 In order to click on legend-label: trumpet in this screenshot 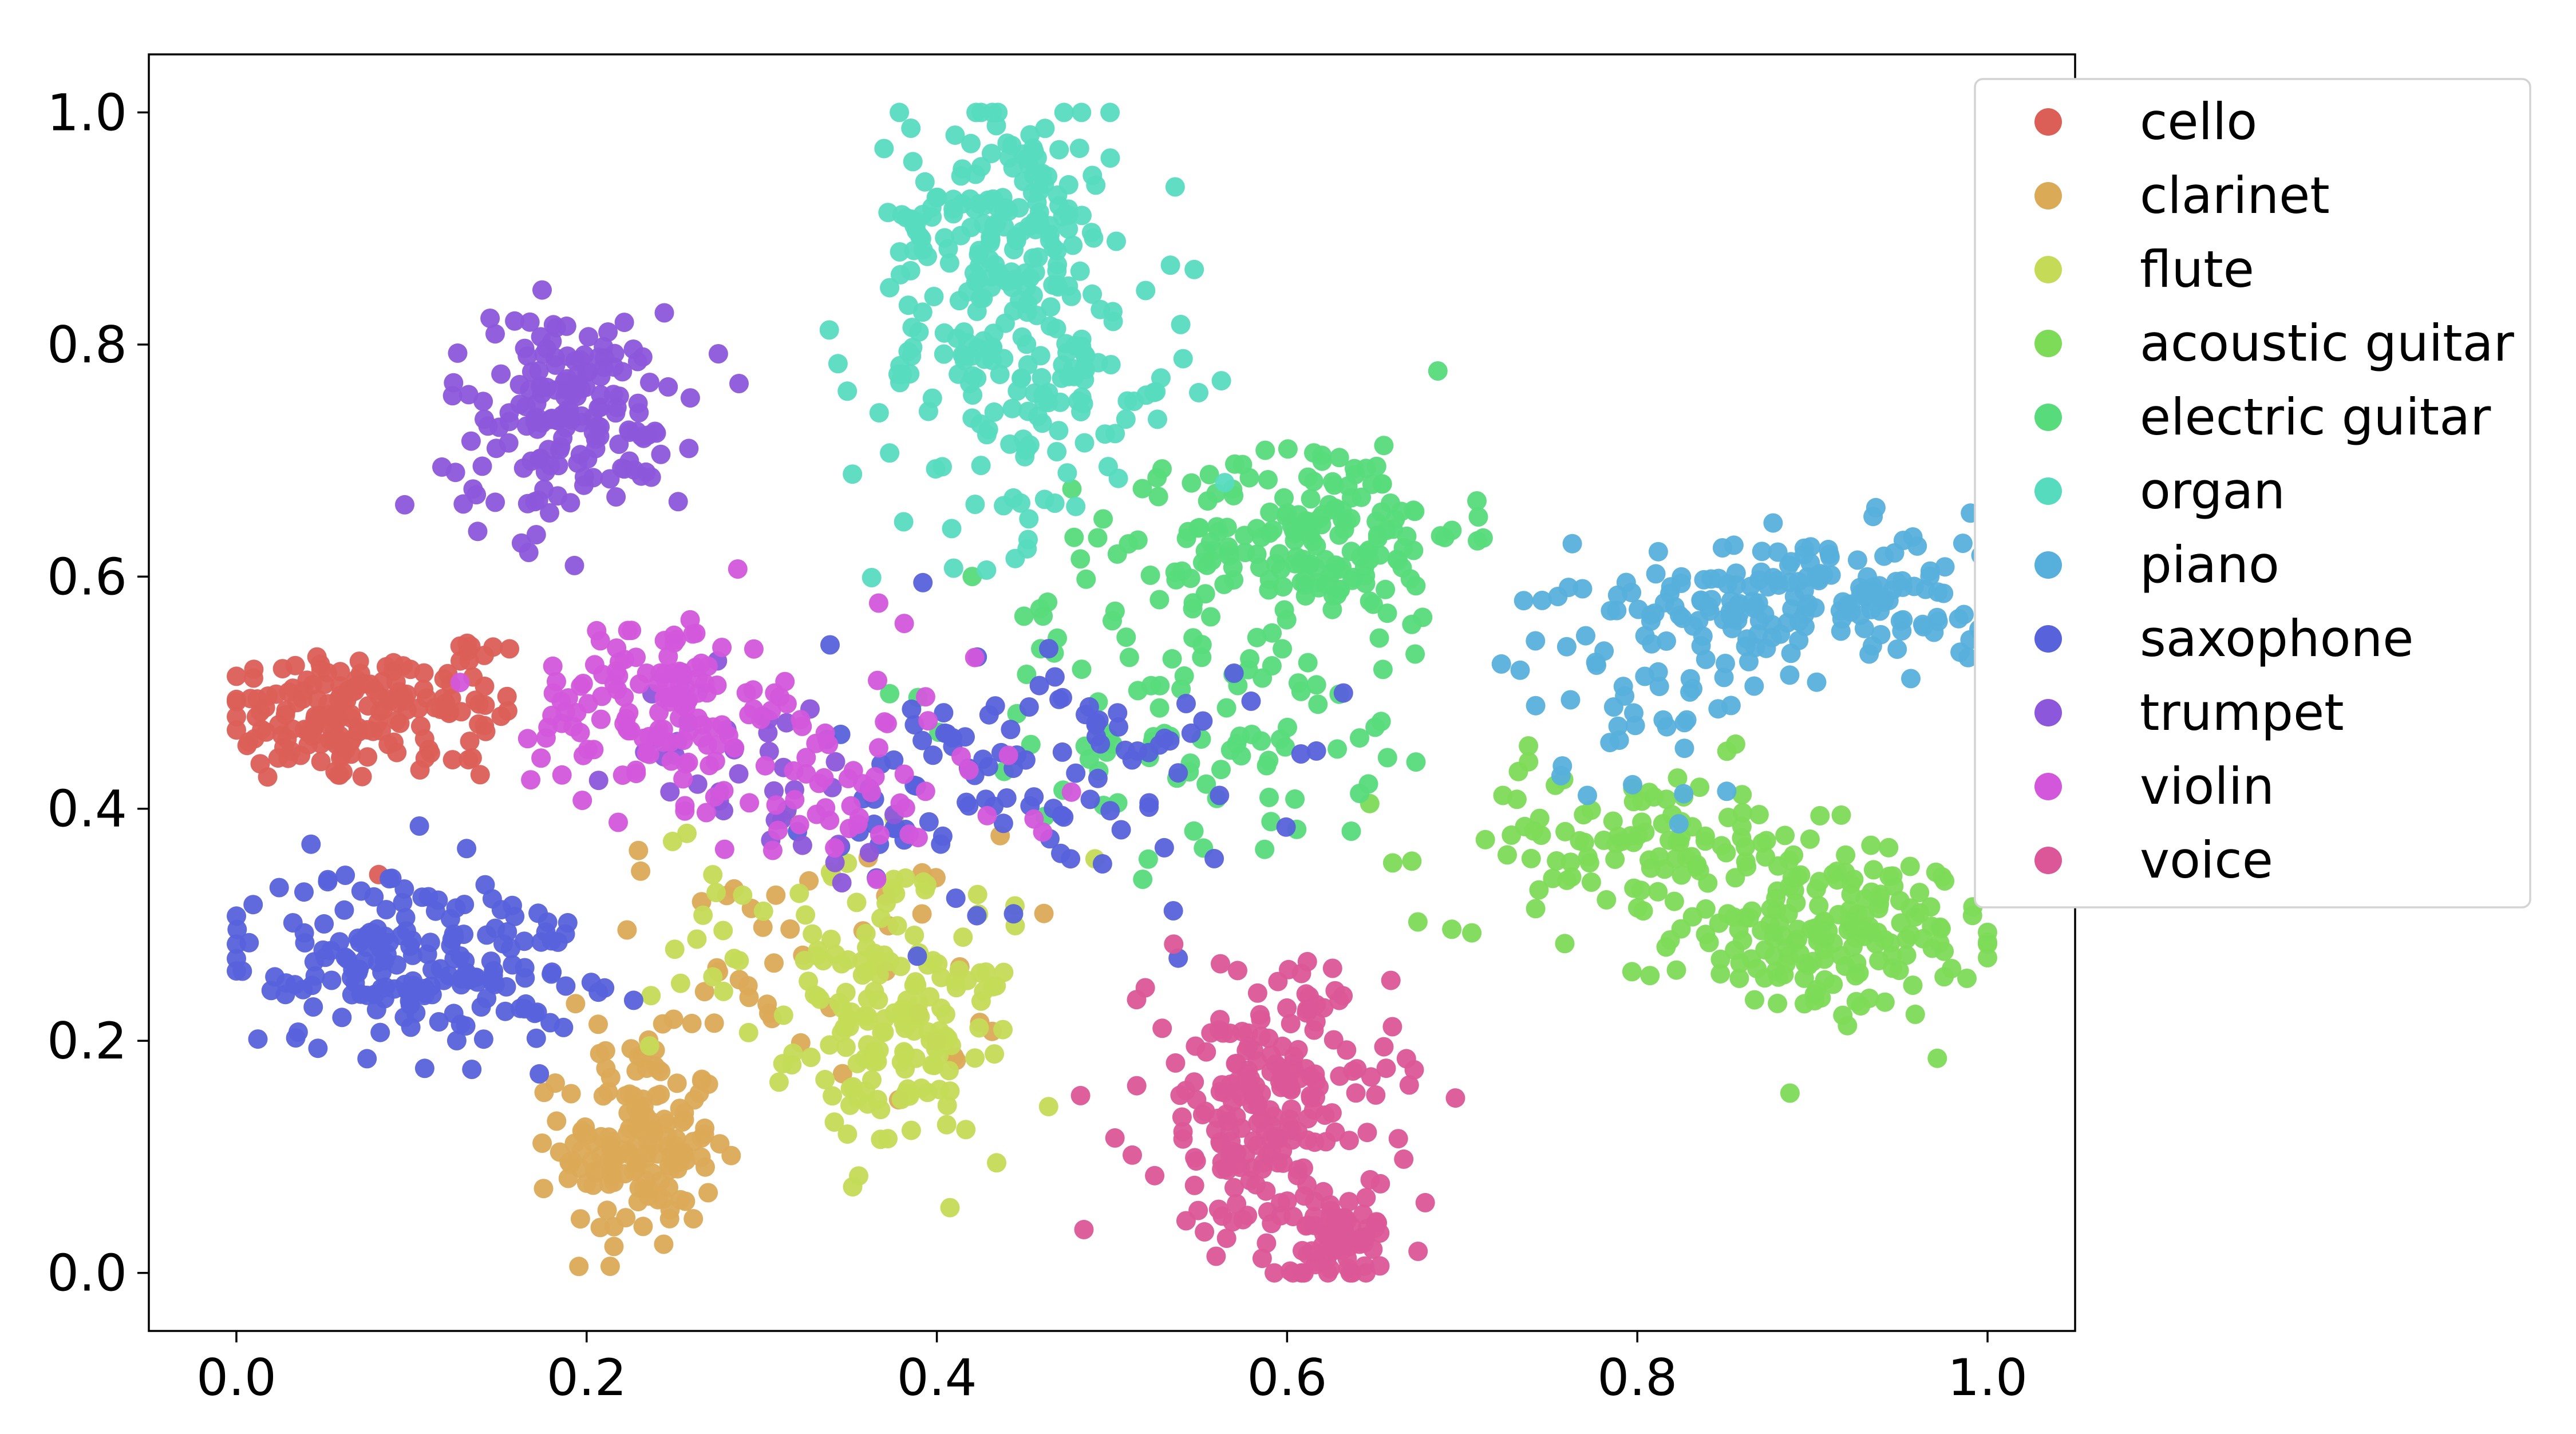, I will do `click(2242, 713)`.